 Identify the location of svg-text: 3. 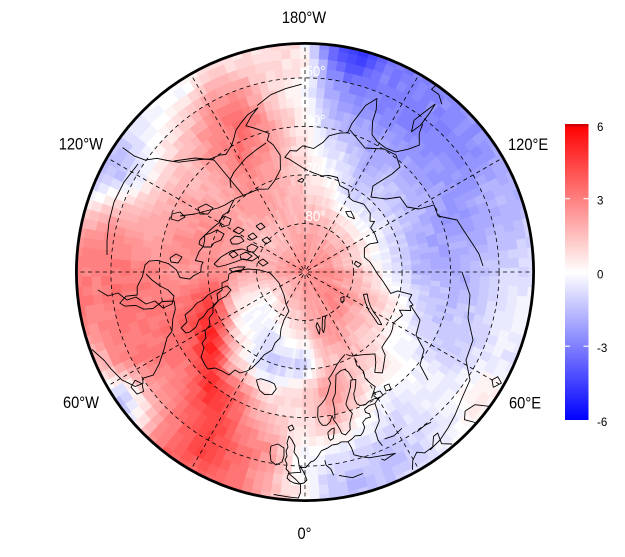
(600, 202).